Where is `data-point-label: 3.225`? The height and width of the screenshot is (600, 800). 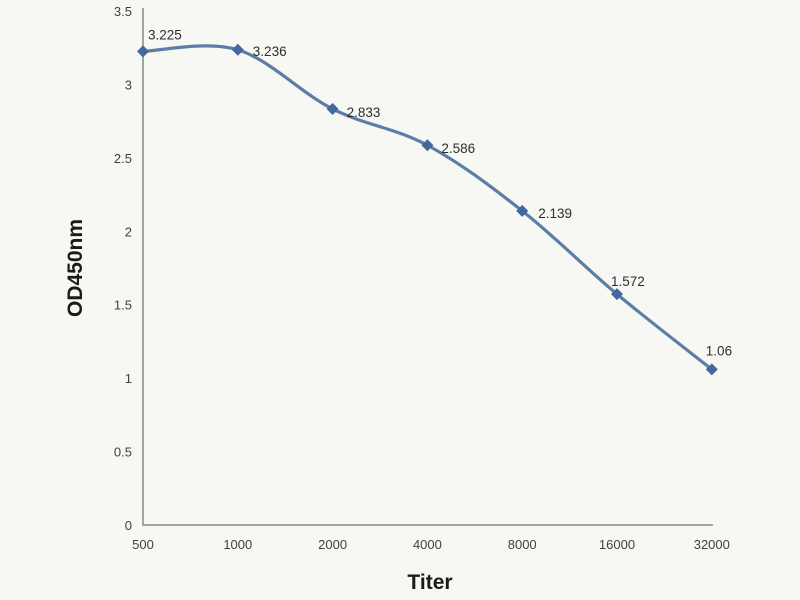 data-point-label: 3.225 is located at coordinates (165, 34).